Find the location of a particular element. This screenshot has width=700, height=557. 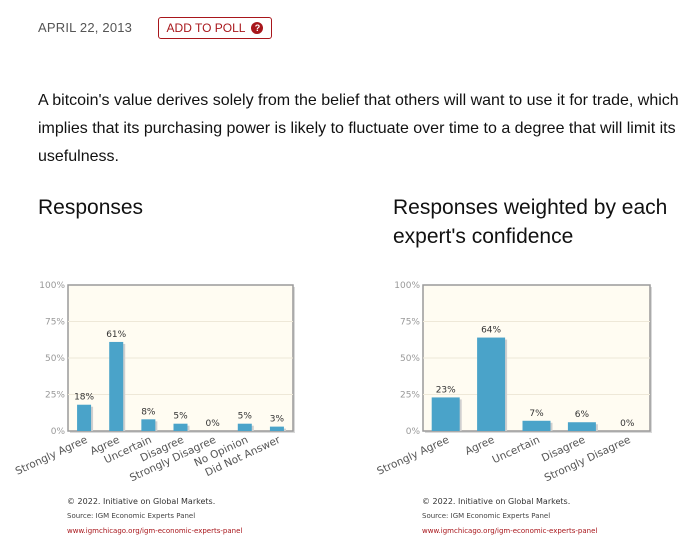

data-label: 7% is located at coordinates (536, 414).